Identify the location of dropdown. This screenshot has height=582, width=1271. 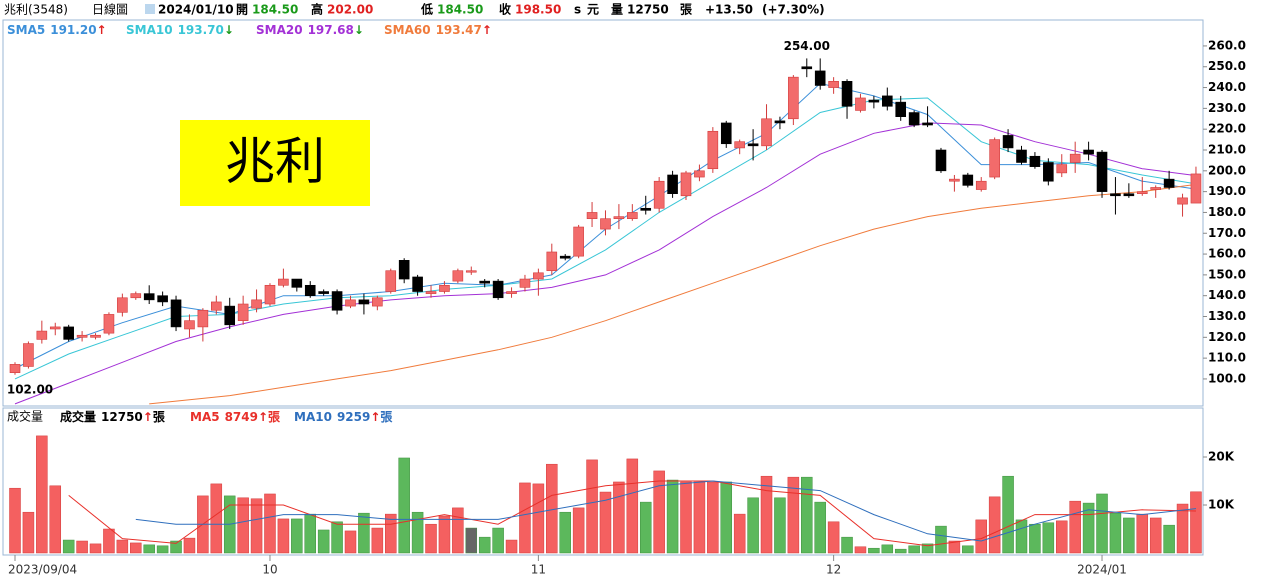
(150, 9).